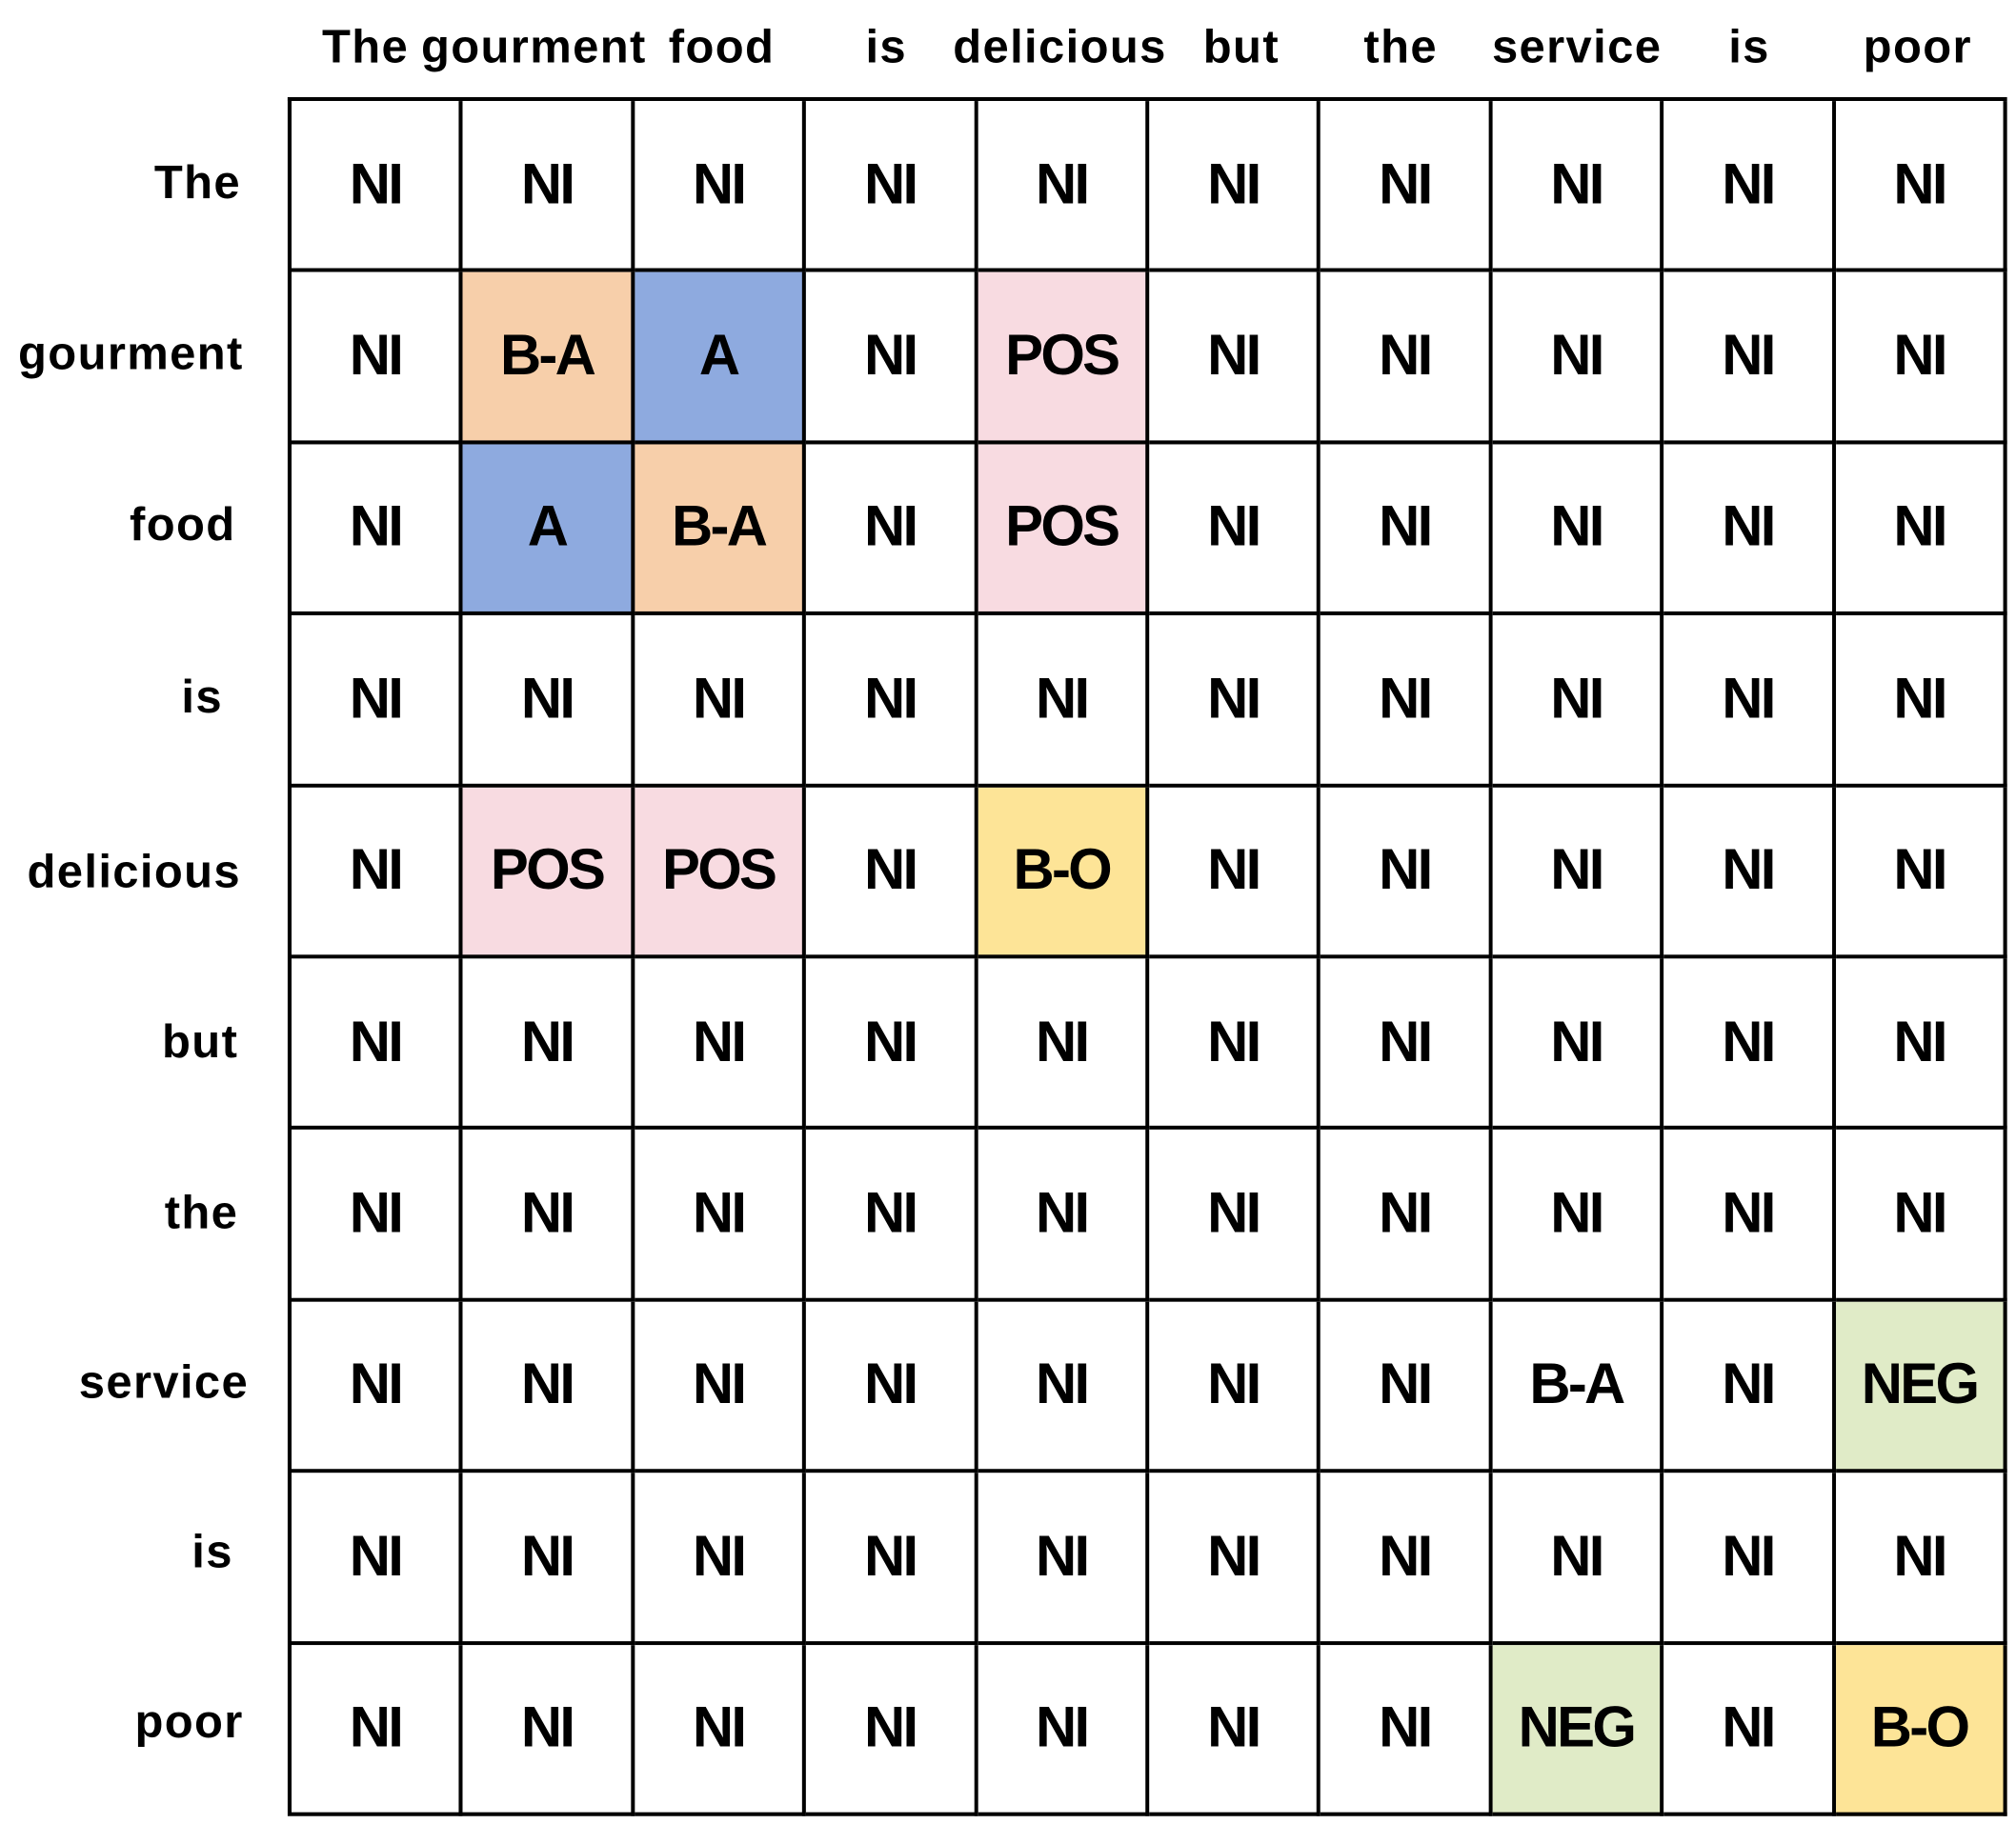 This screenshot has height=1824, width=2016. I want to click on matrix-cell-r1-c9: NI, so click(1921, 358).